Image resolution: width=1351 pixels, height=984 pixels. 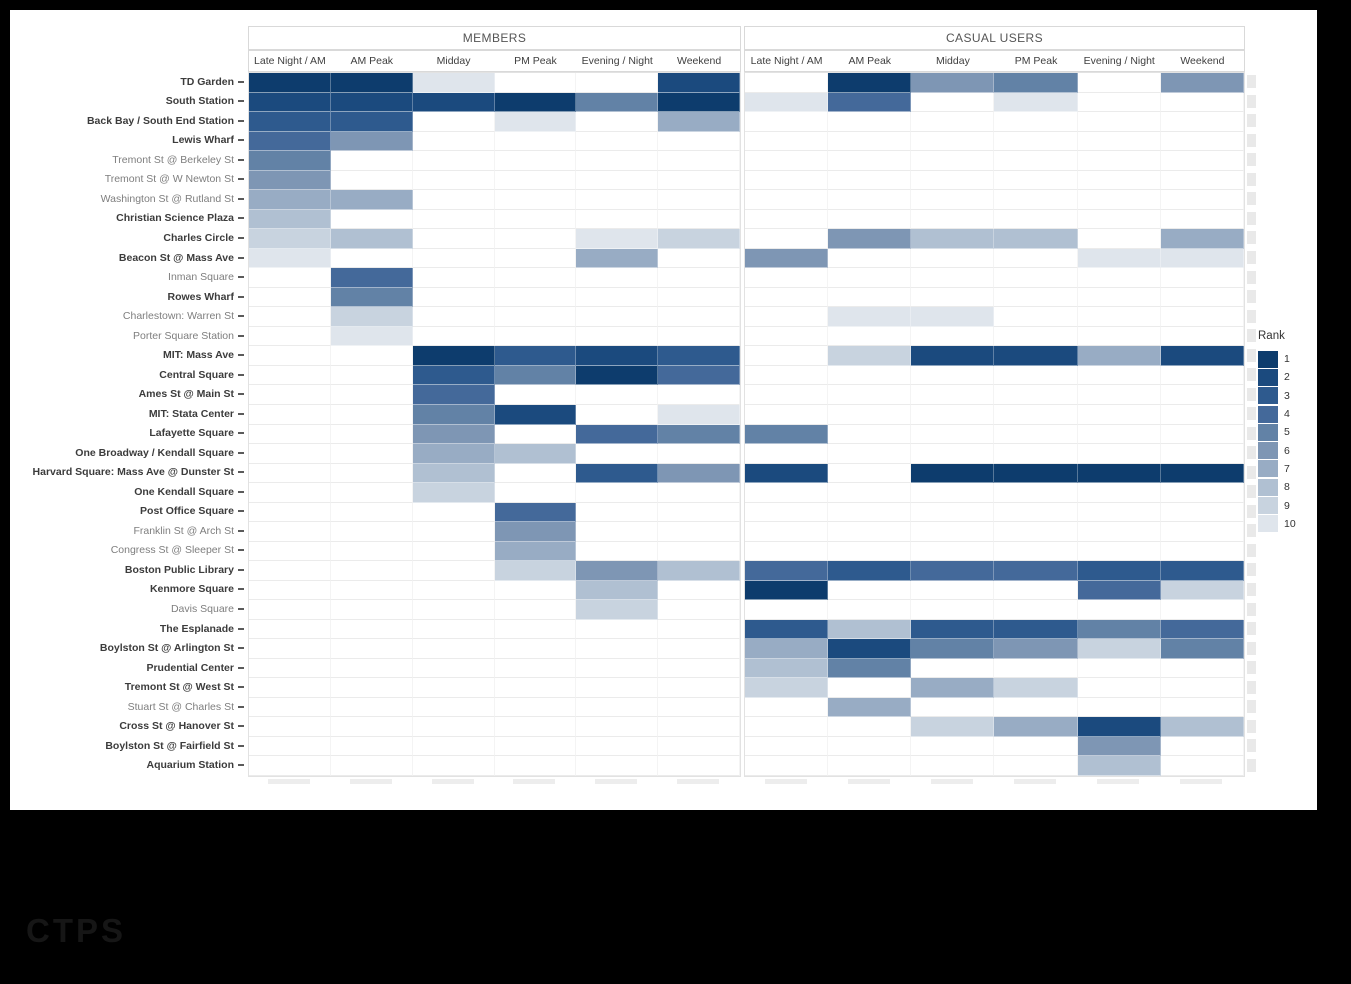 What do you see at coordinates (1287, 505) in the screenshot?
I see `legend-rank-label: 9` at bounding box center [1287, 505].